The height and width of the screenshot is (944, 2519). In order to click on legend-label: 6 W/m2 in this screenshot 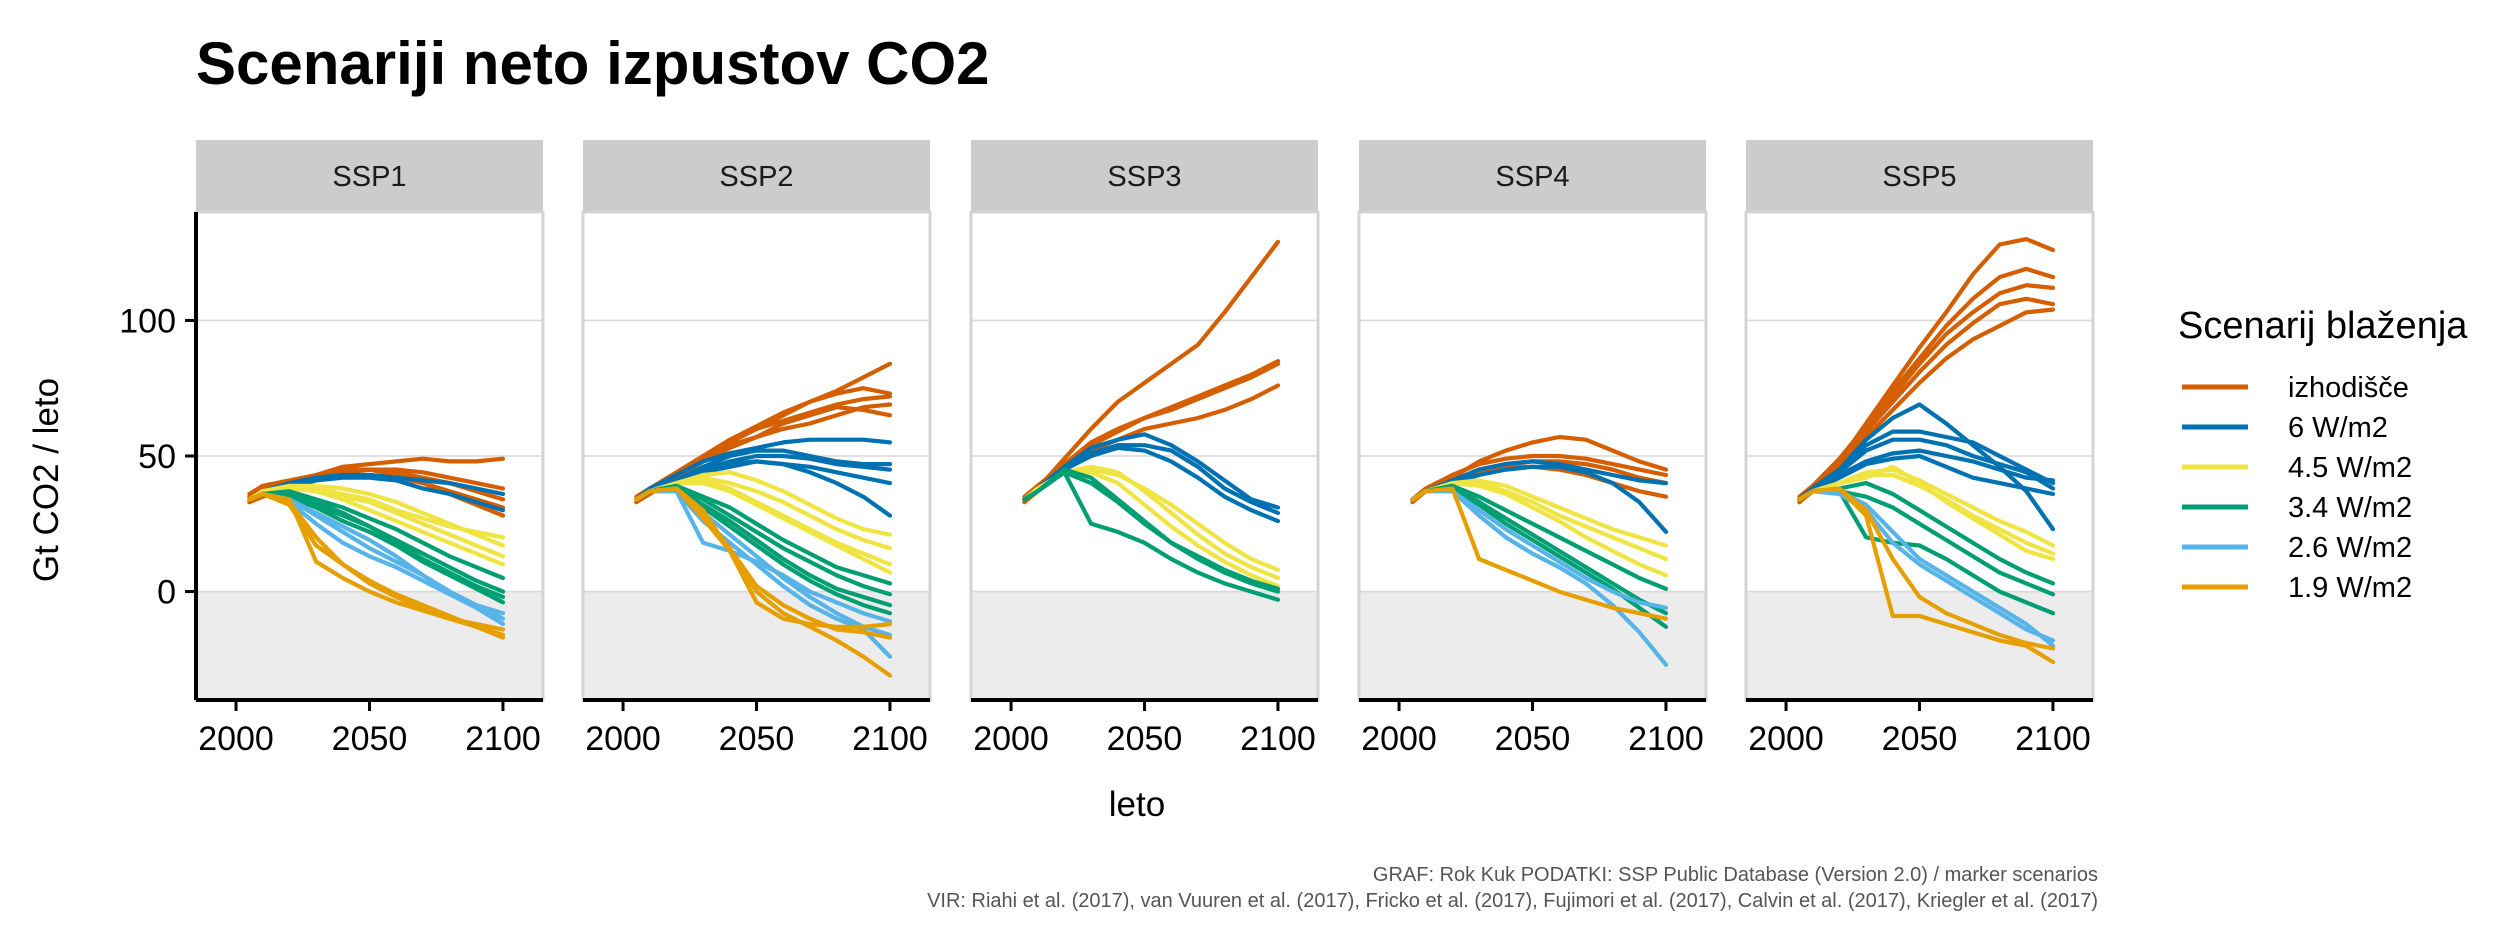, I will do `click(2338, 428)`.